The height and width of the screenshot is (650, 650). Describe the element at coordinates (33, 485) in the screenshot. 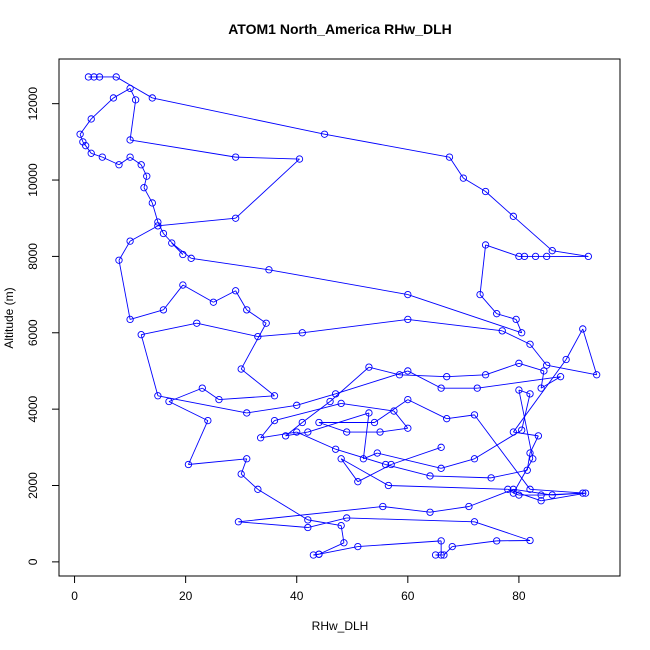

I see `y-tick-label: 2000` at that location.